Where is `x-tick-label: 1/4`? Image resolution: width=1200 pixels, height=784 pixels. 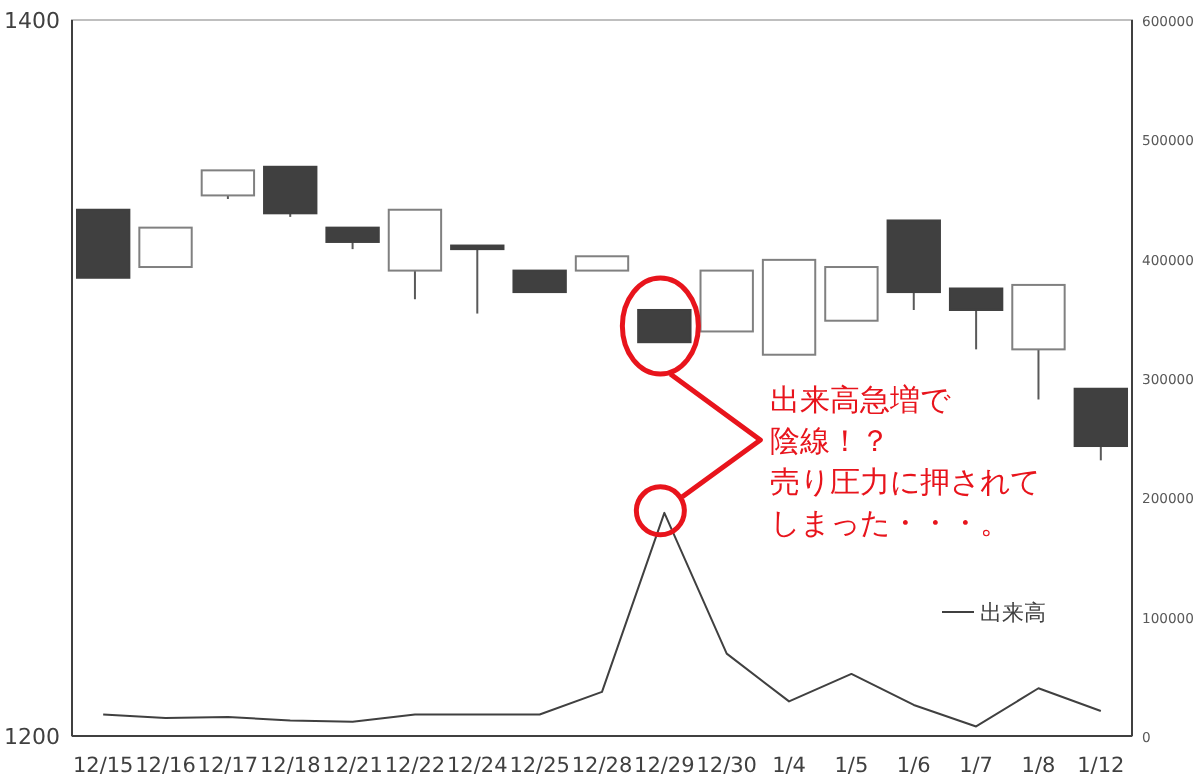
x-tick-label: 1/4 is located at coordinates (789, 766).